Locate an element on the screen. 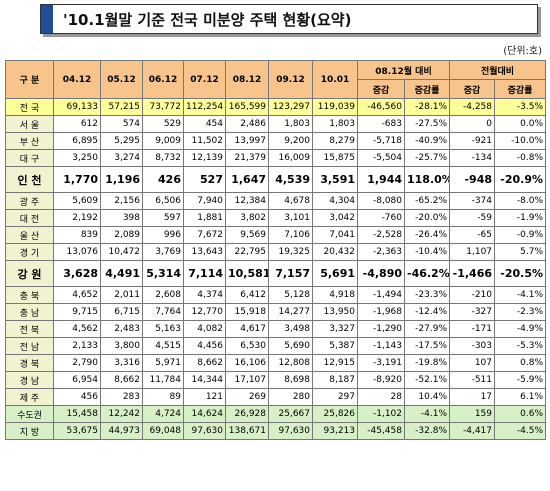  cell: 97,630 is located at coordinates (290, 431).